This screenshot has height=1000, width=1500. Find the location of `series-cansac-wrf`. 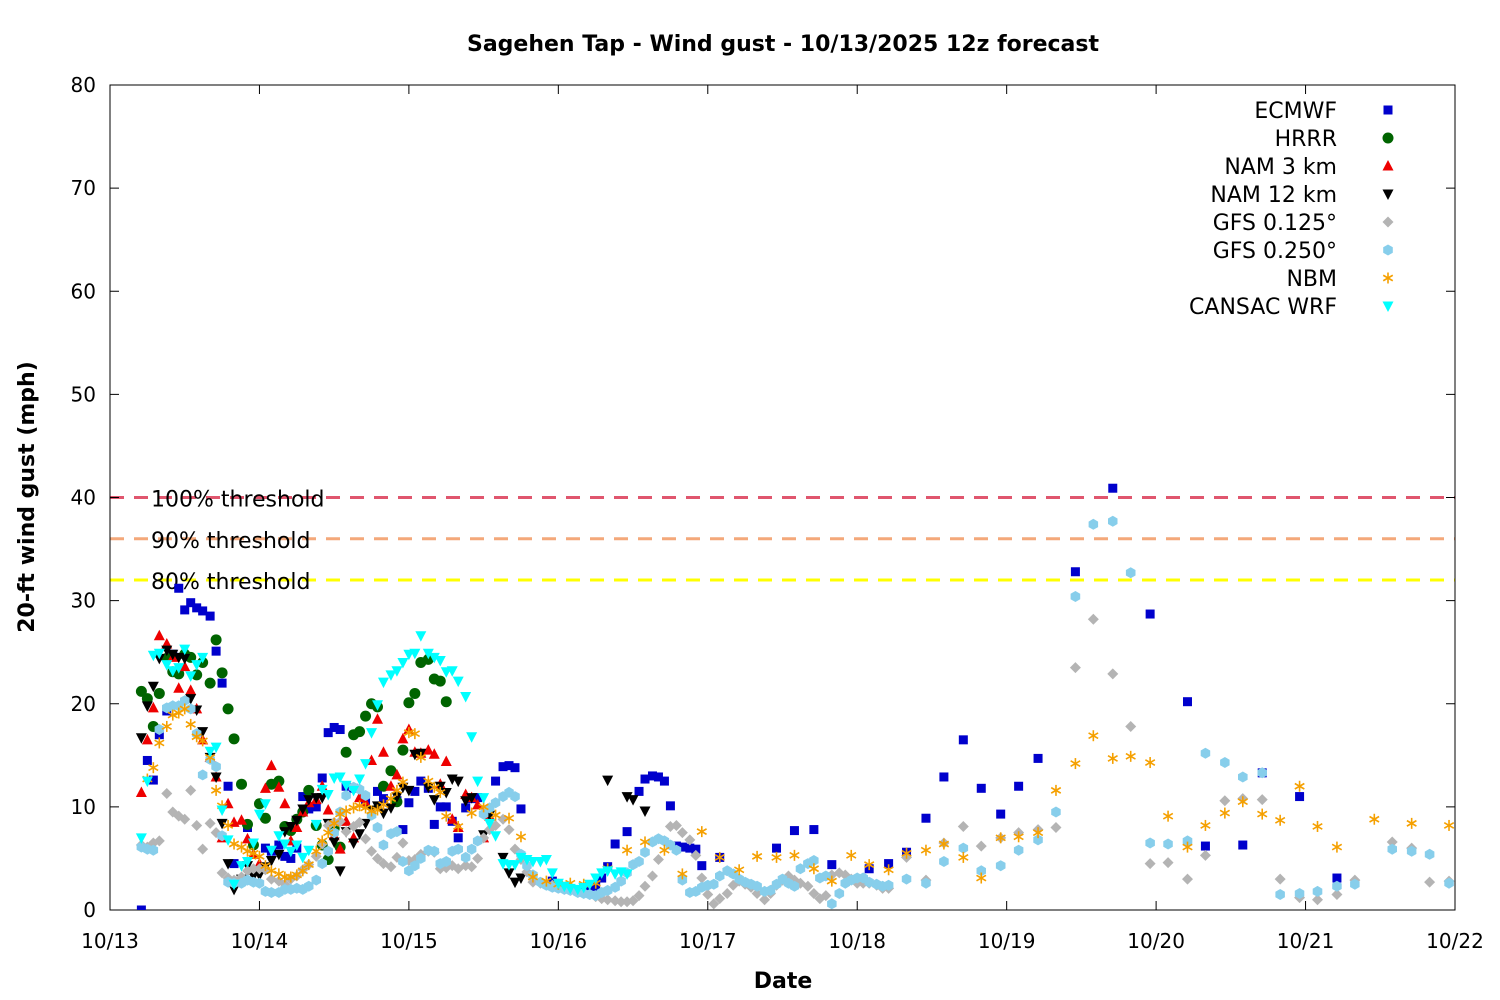

series-cansac-wrf is located at coordinates (384, 763).